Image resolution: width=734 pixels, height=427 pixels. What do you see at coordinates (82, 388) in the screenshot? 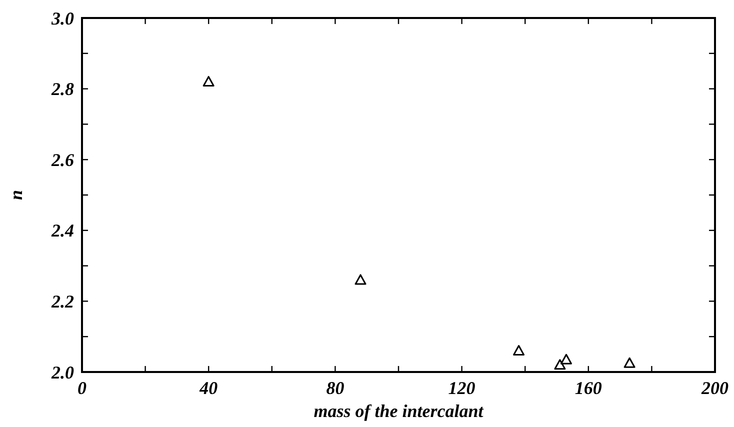
I see `x-tick-label: 0` at bounding box center [82, 388].